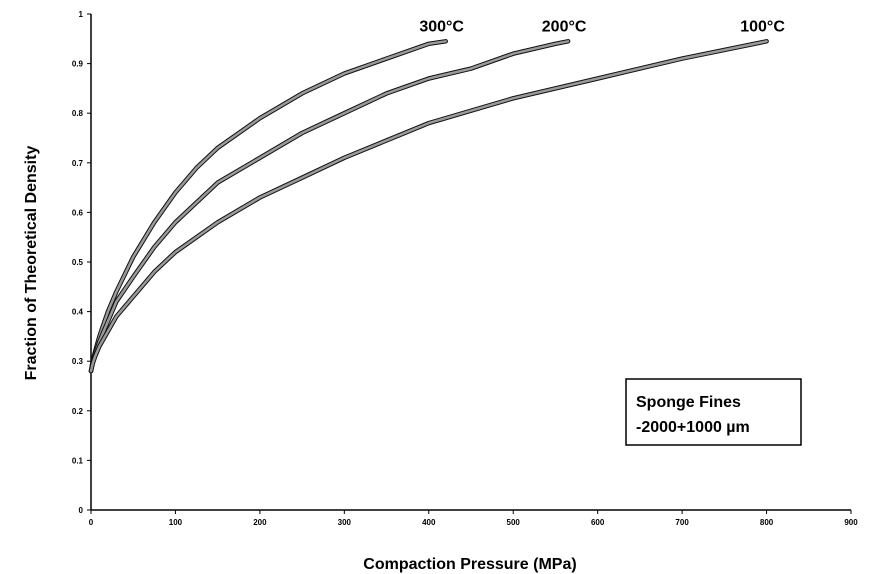  Describe the element at coordinates (441, 26) in the screenshot. I see `series-0-label: 300°C` at that location.